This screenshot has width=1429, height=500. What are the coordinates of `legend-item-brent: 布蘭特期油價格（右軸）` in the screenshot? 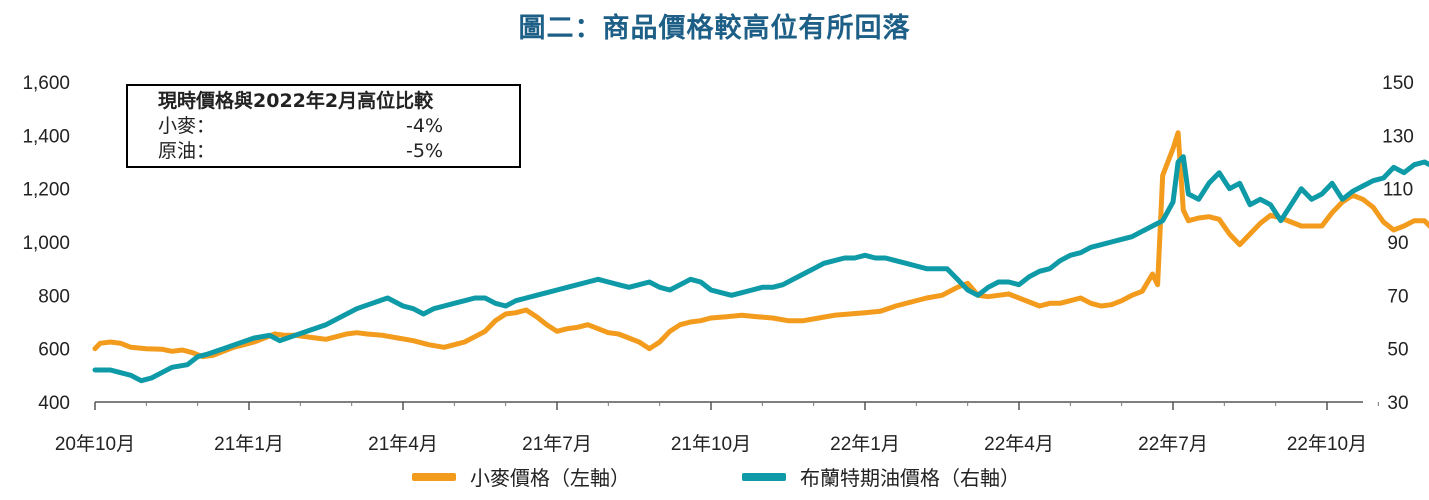 It's located at (881, 476).